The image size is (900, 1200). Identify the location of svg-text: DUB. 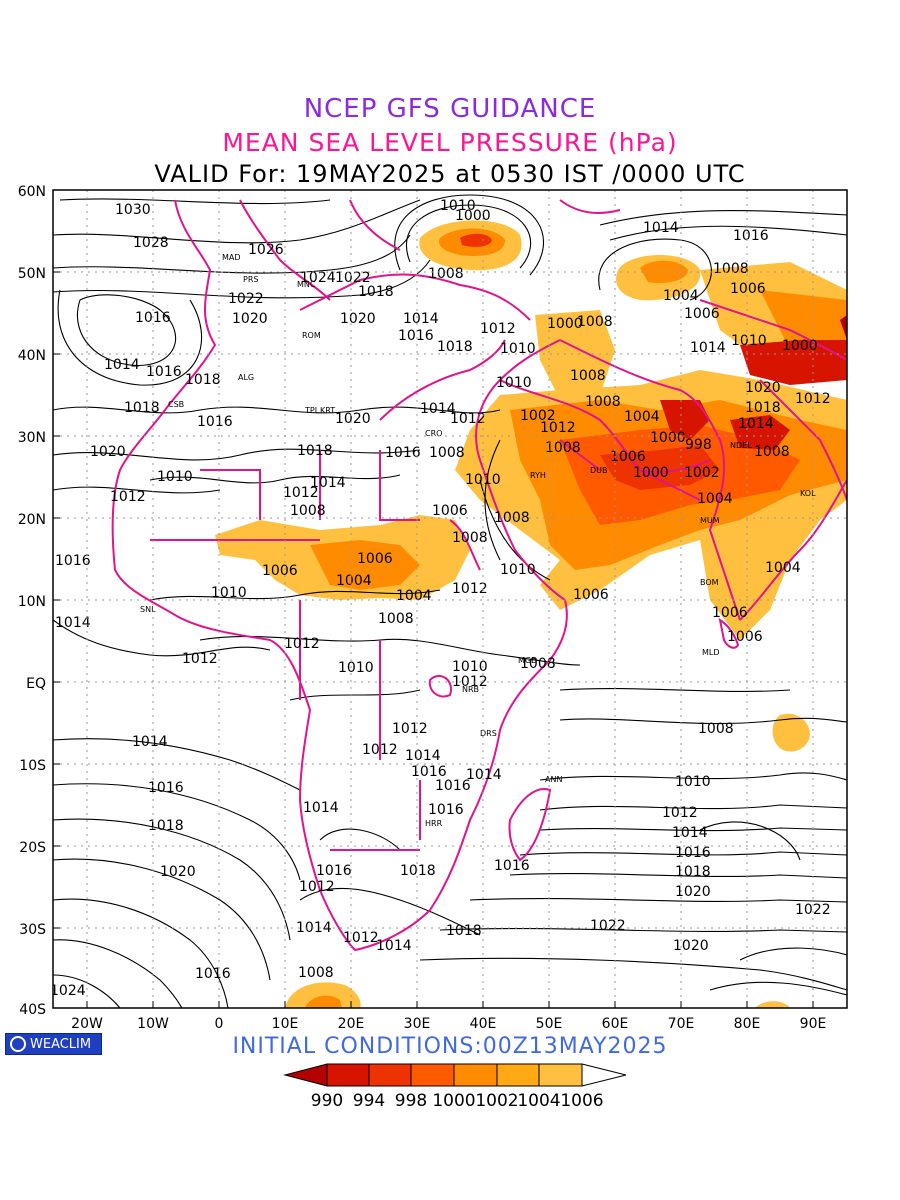
(599, 470).